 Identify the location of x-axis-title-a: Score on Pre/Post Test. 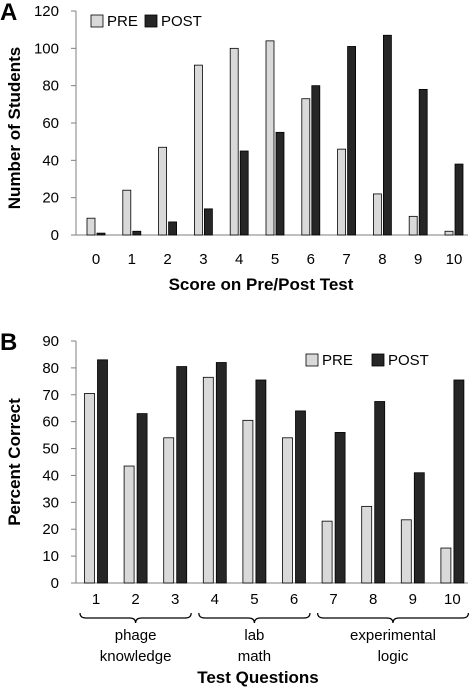
(261, 284).